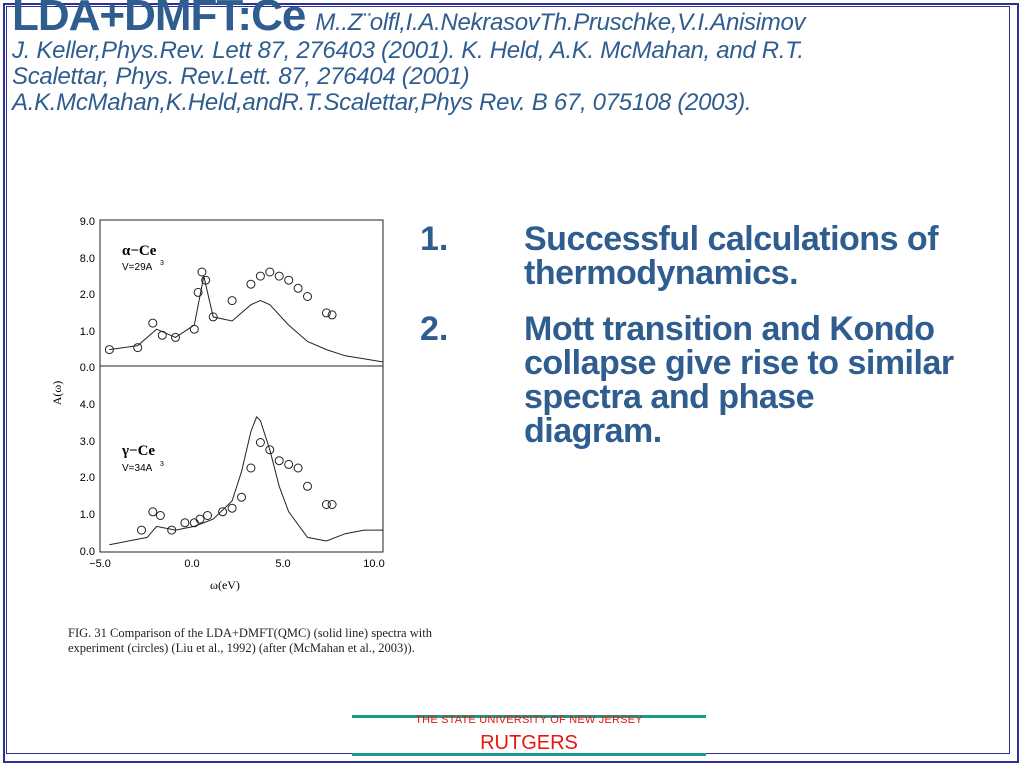 The width and height of the screenshot is (1024, 768). What do you see at coordinates (529, 754) in the screenshot?
I see `logo-bar-bottom` at bounding box center [529, 754].